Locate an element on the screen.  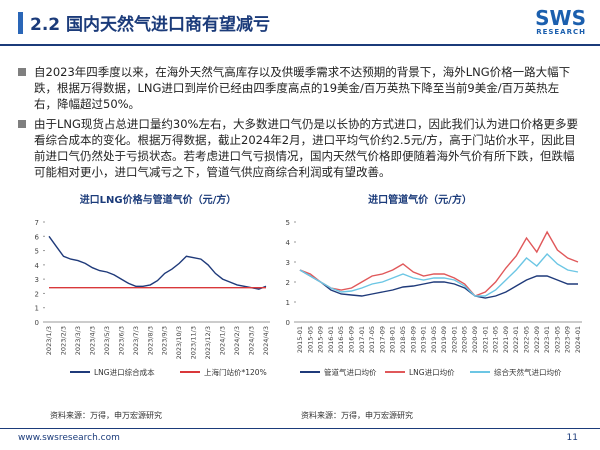
header-rule is located at coordinates (300, 45).